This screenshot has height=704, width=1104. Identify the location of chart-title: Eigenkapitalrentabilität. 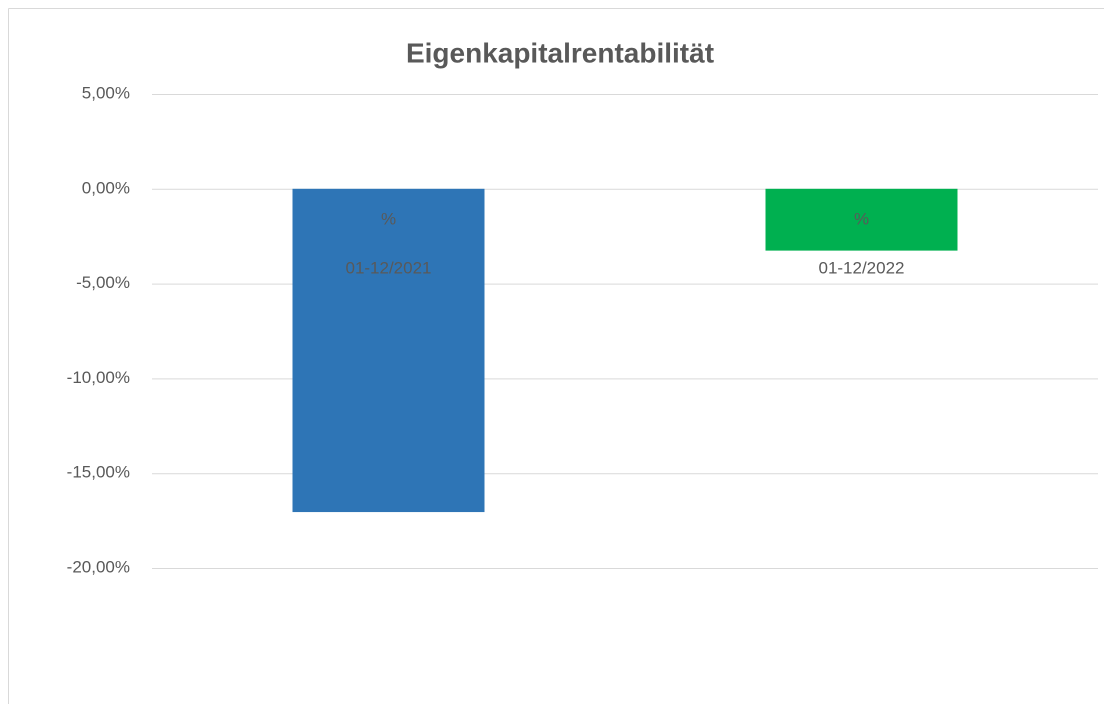
(560, 52).